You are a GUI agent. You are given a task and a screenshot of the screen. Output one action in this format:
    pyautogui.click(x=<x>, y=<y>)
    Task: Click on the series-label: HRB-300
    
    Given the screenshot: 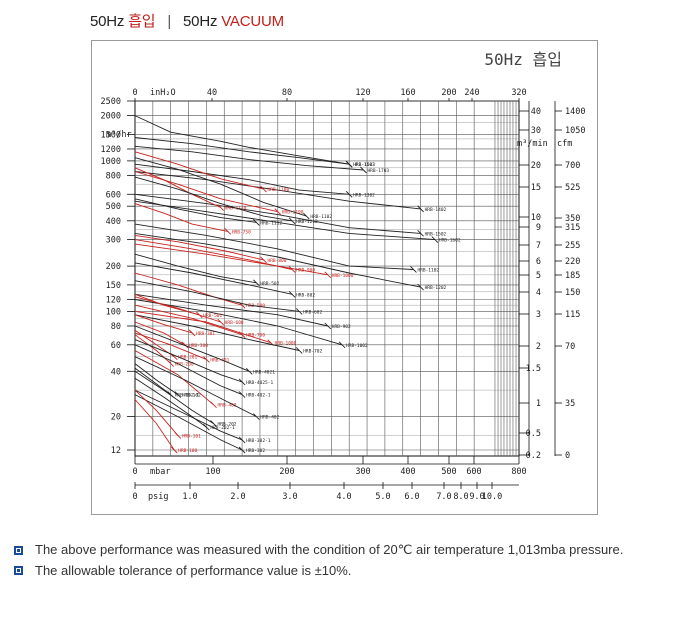 What is the action you would take?
    pyautogui.click(x=198, y=346)
    